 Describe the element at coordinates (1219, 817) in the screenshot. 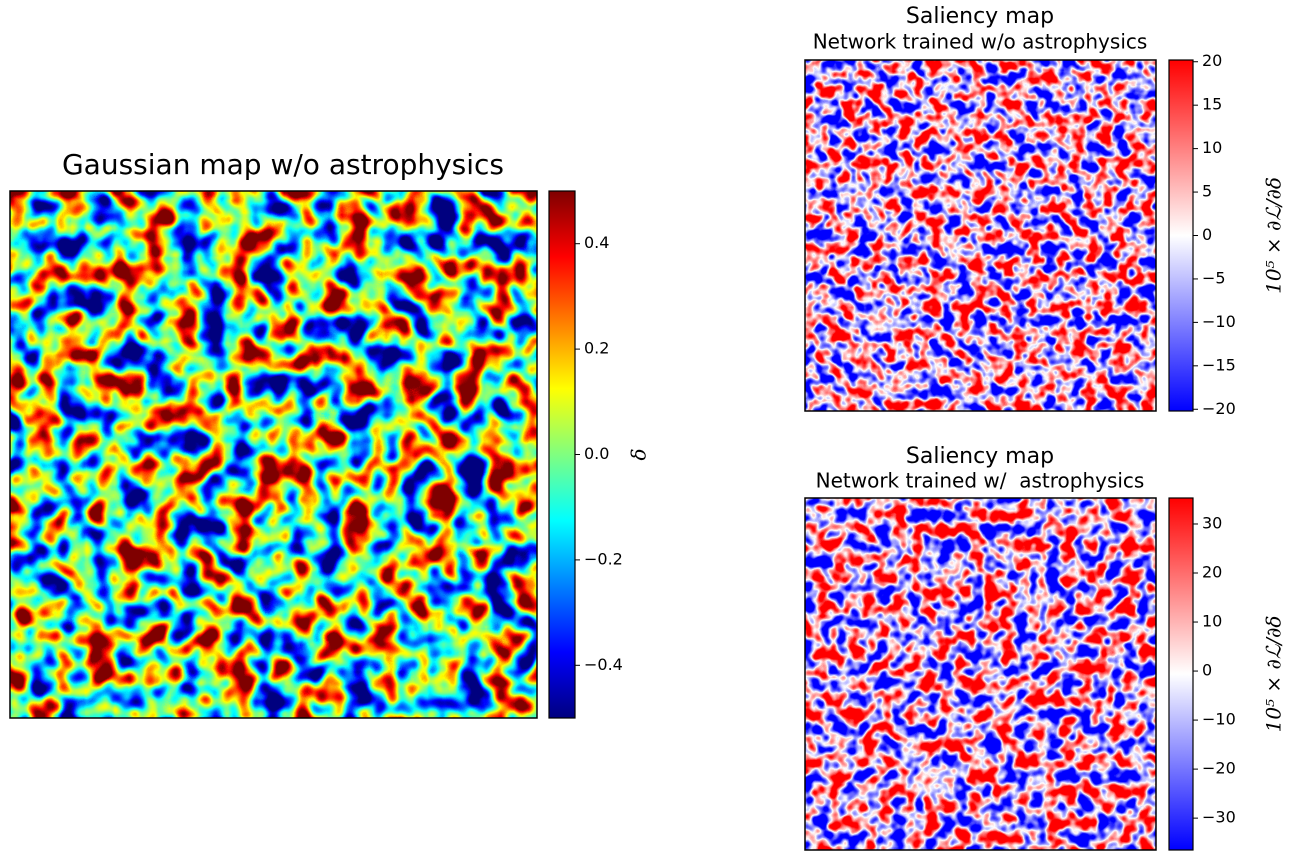

I see `colorbar-tick-label: −30` at that location.